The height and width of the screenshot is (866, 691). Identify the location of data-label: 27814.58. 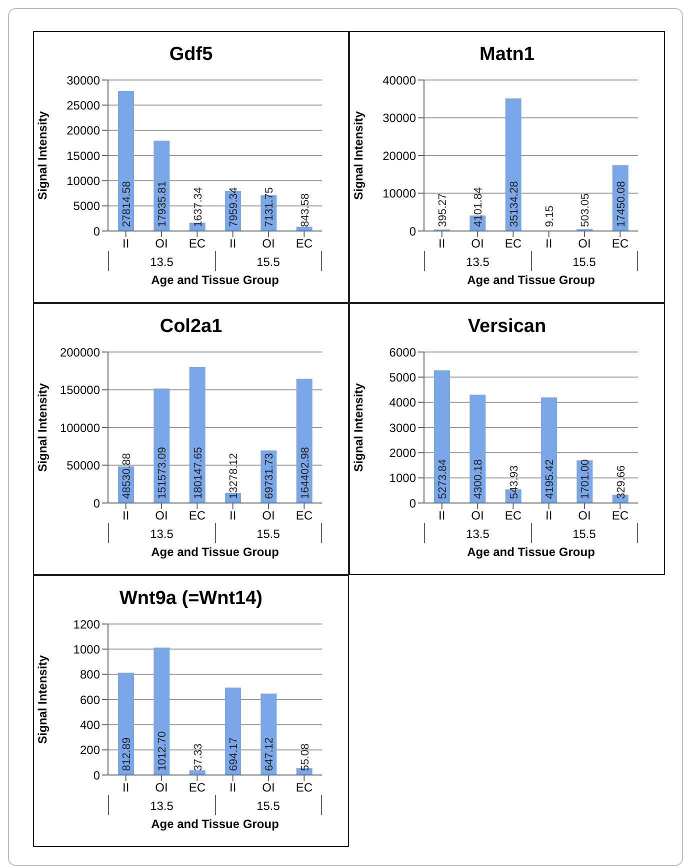
(127, 204).